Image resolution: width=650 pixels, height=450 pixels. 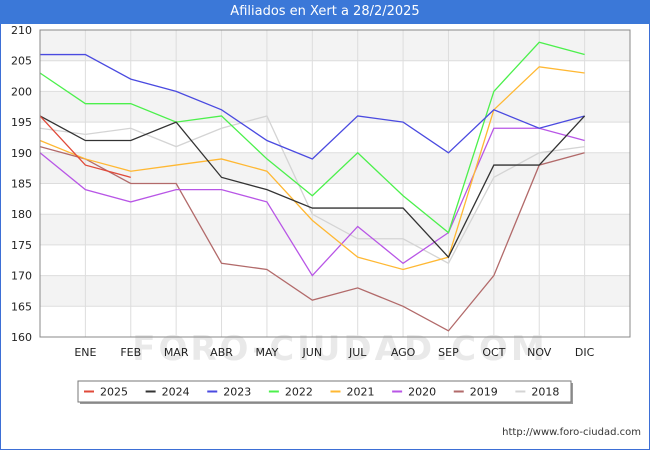 I want to click on series-line-2025, so click(x=85, y=146).